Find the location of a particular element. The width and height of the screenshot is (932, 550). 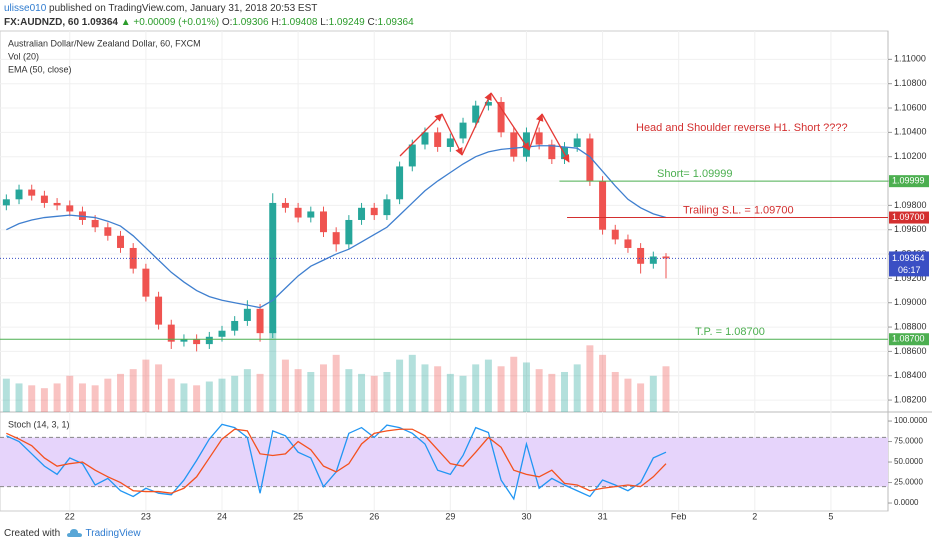

o-label: O: is located at coordinates (227, 22).